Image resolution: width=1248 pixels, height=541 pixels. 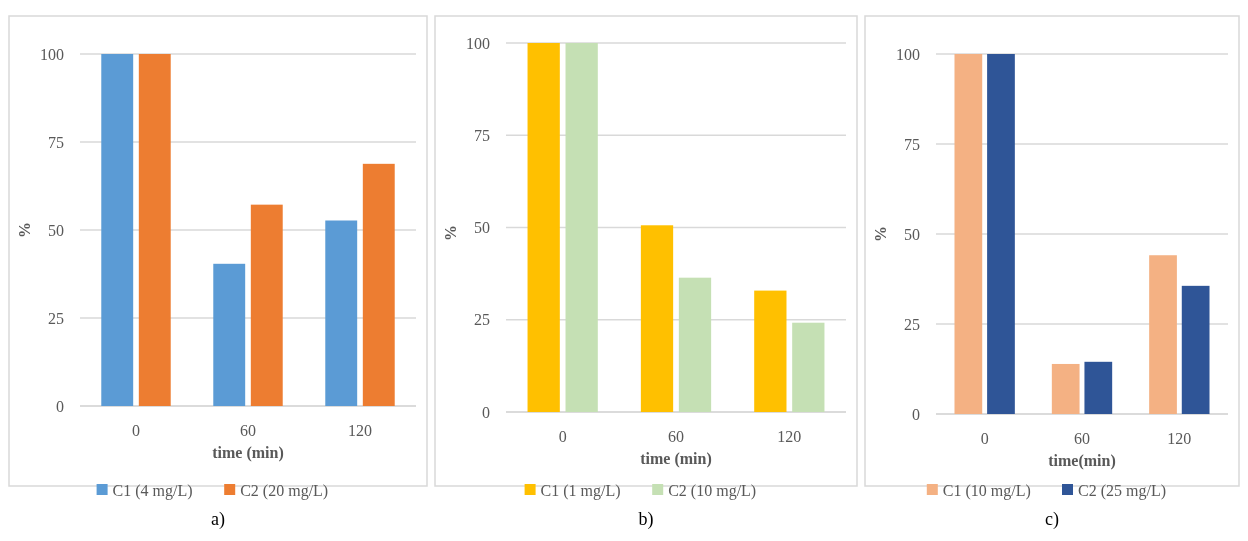 I want to click on text: c), so click(x=1052, y=519).